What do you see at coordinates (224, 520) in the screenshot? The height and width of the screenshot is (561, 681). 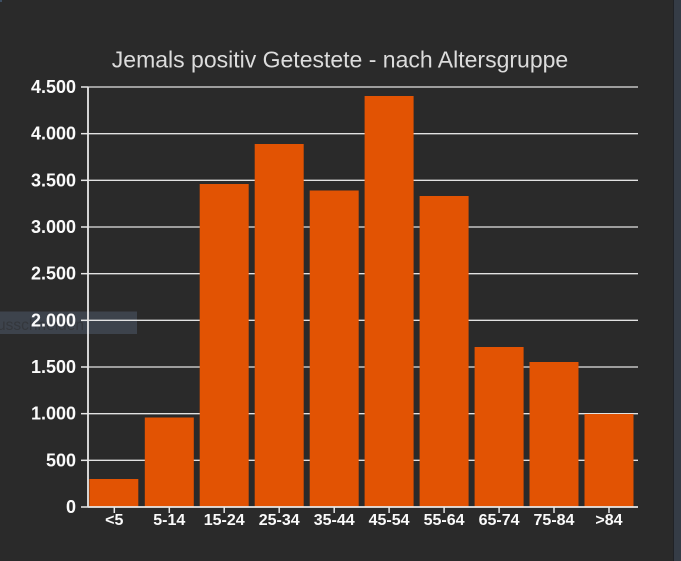 I see `svg-text: 15-24` at bounding box center [224, 520].